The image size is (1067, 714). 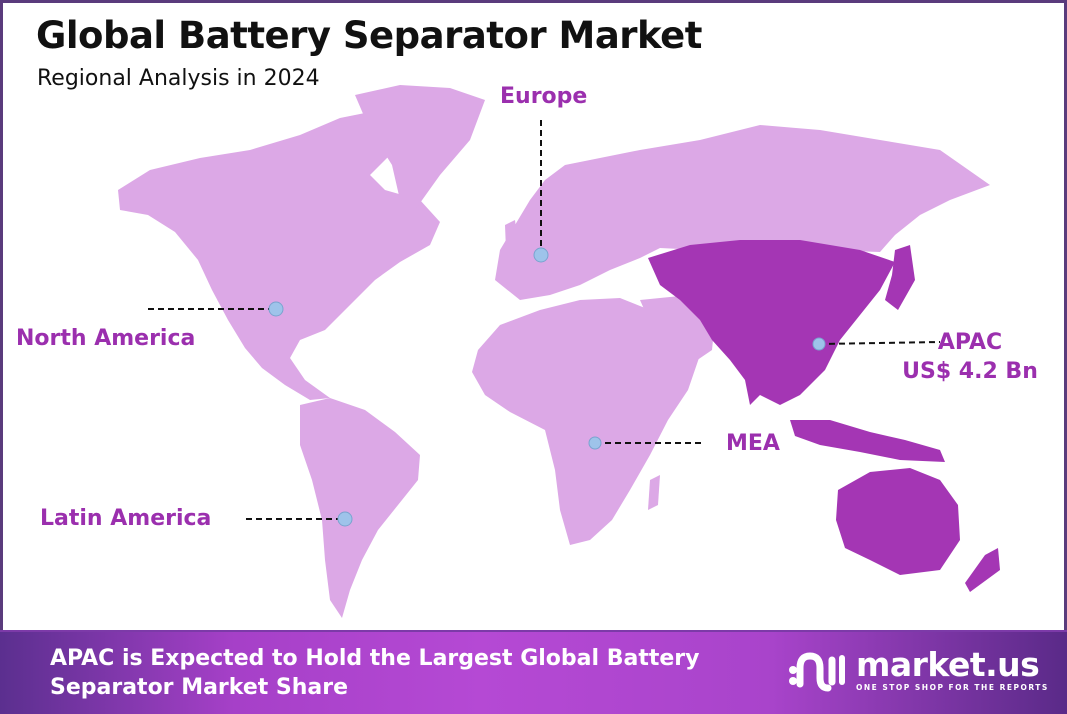 What do you see at coordinates (819, 344) in the screenshot?
I see `marker-apac` at bounding box center [819, 344].